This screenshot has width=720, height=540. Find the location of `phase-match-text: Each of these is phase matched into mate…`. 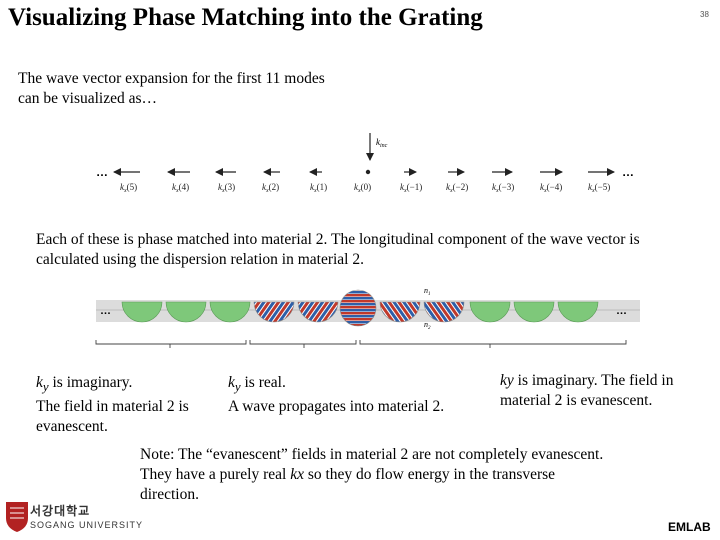

phase-match-text: Each of these is phase matched into mate… is located at coordinates (338, 249).